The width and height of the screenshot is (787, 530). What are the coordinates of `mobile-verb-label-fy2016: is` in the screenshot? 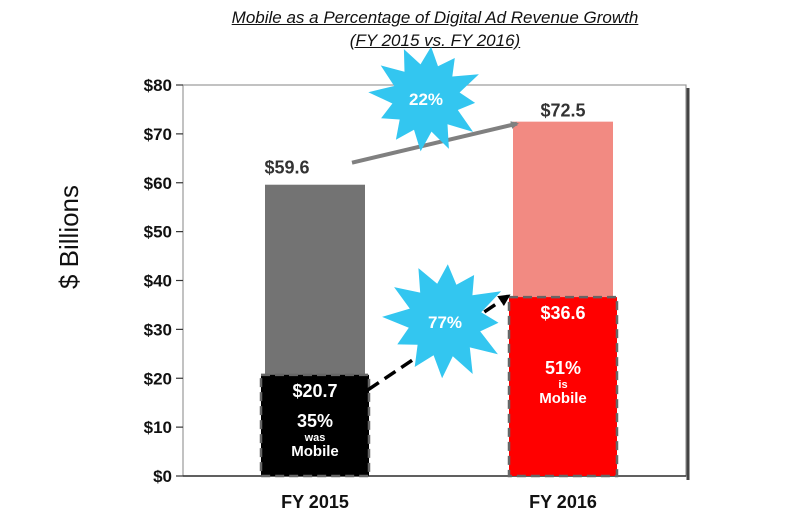 It's located at (562, 385).